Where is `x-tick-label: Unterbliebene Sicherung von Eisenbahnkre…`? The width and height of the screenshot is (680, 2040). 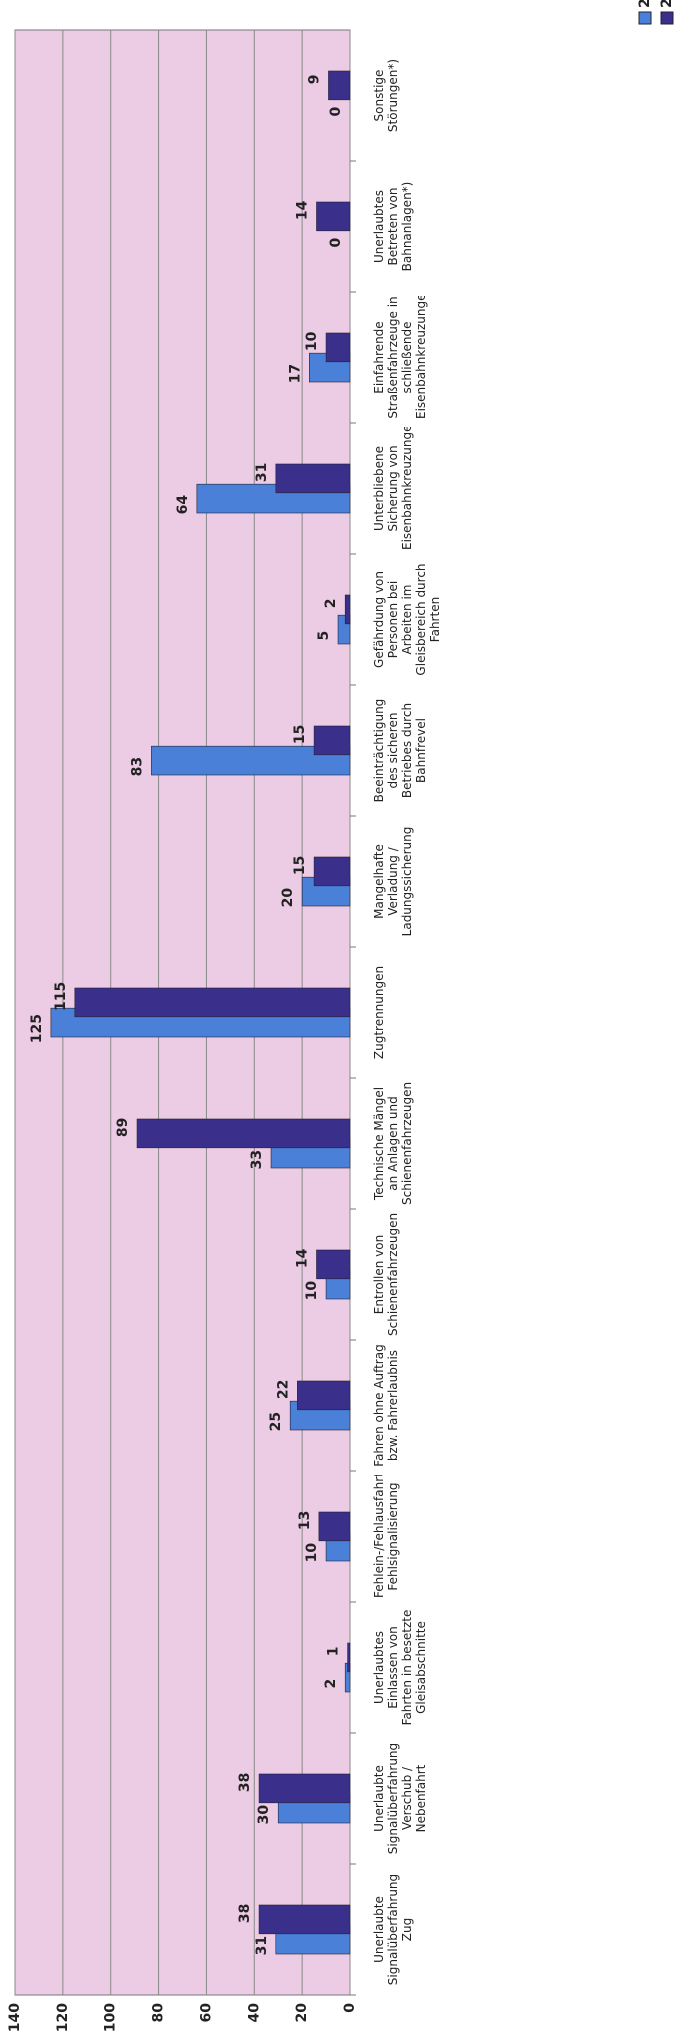 x-tick-label: Unterbliebene Sicherung von Eisenbahnkre… is located at coordinates (393, 488).